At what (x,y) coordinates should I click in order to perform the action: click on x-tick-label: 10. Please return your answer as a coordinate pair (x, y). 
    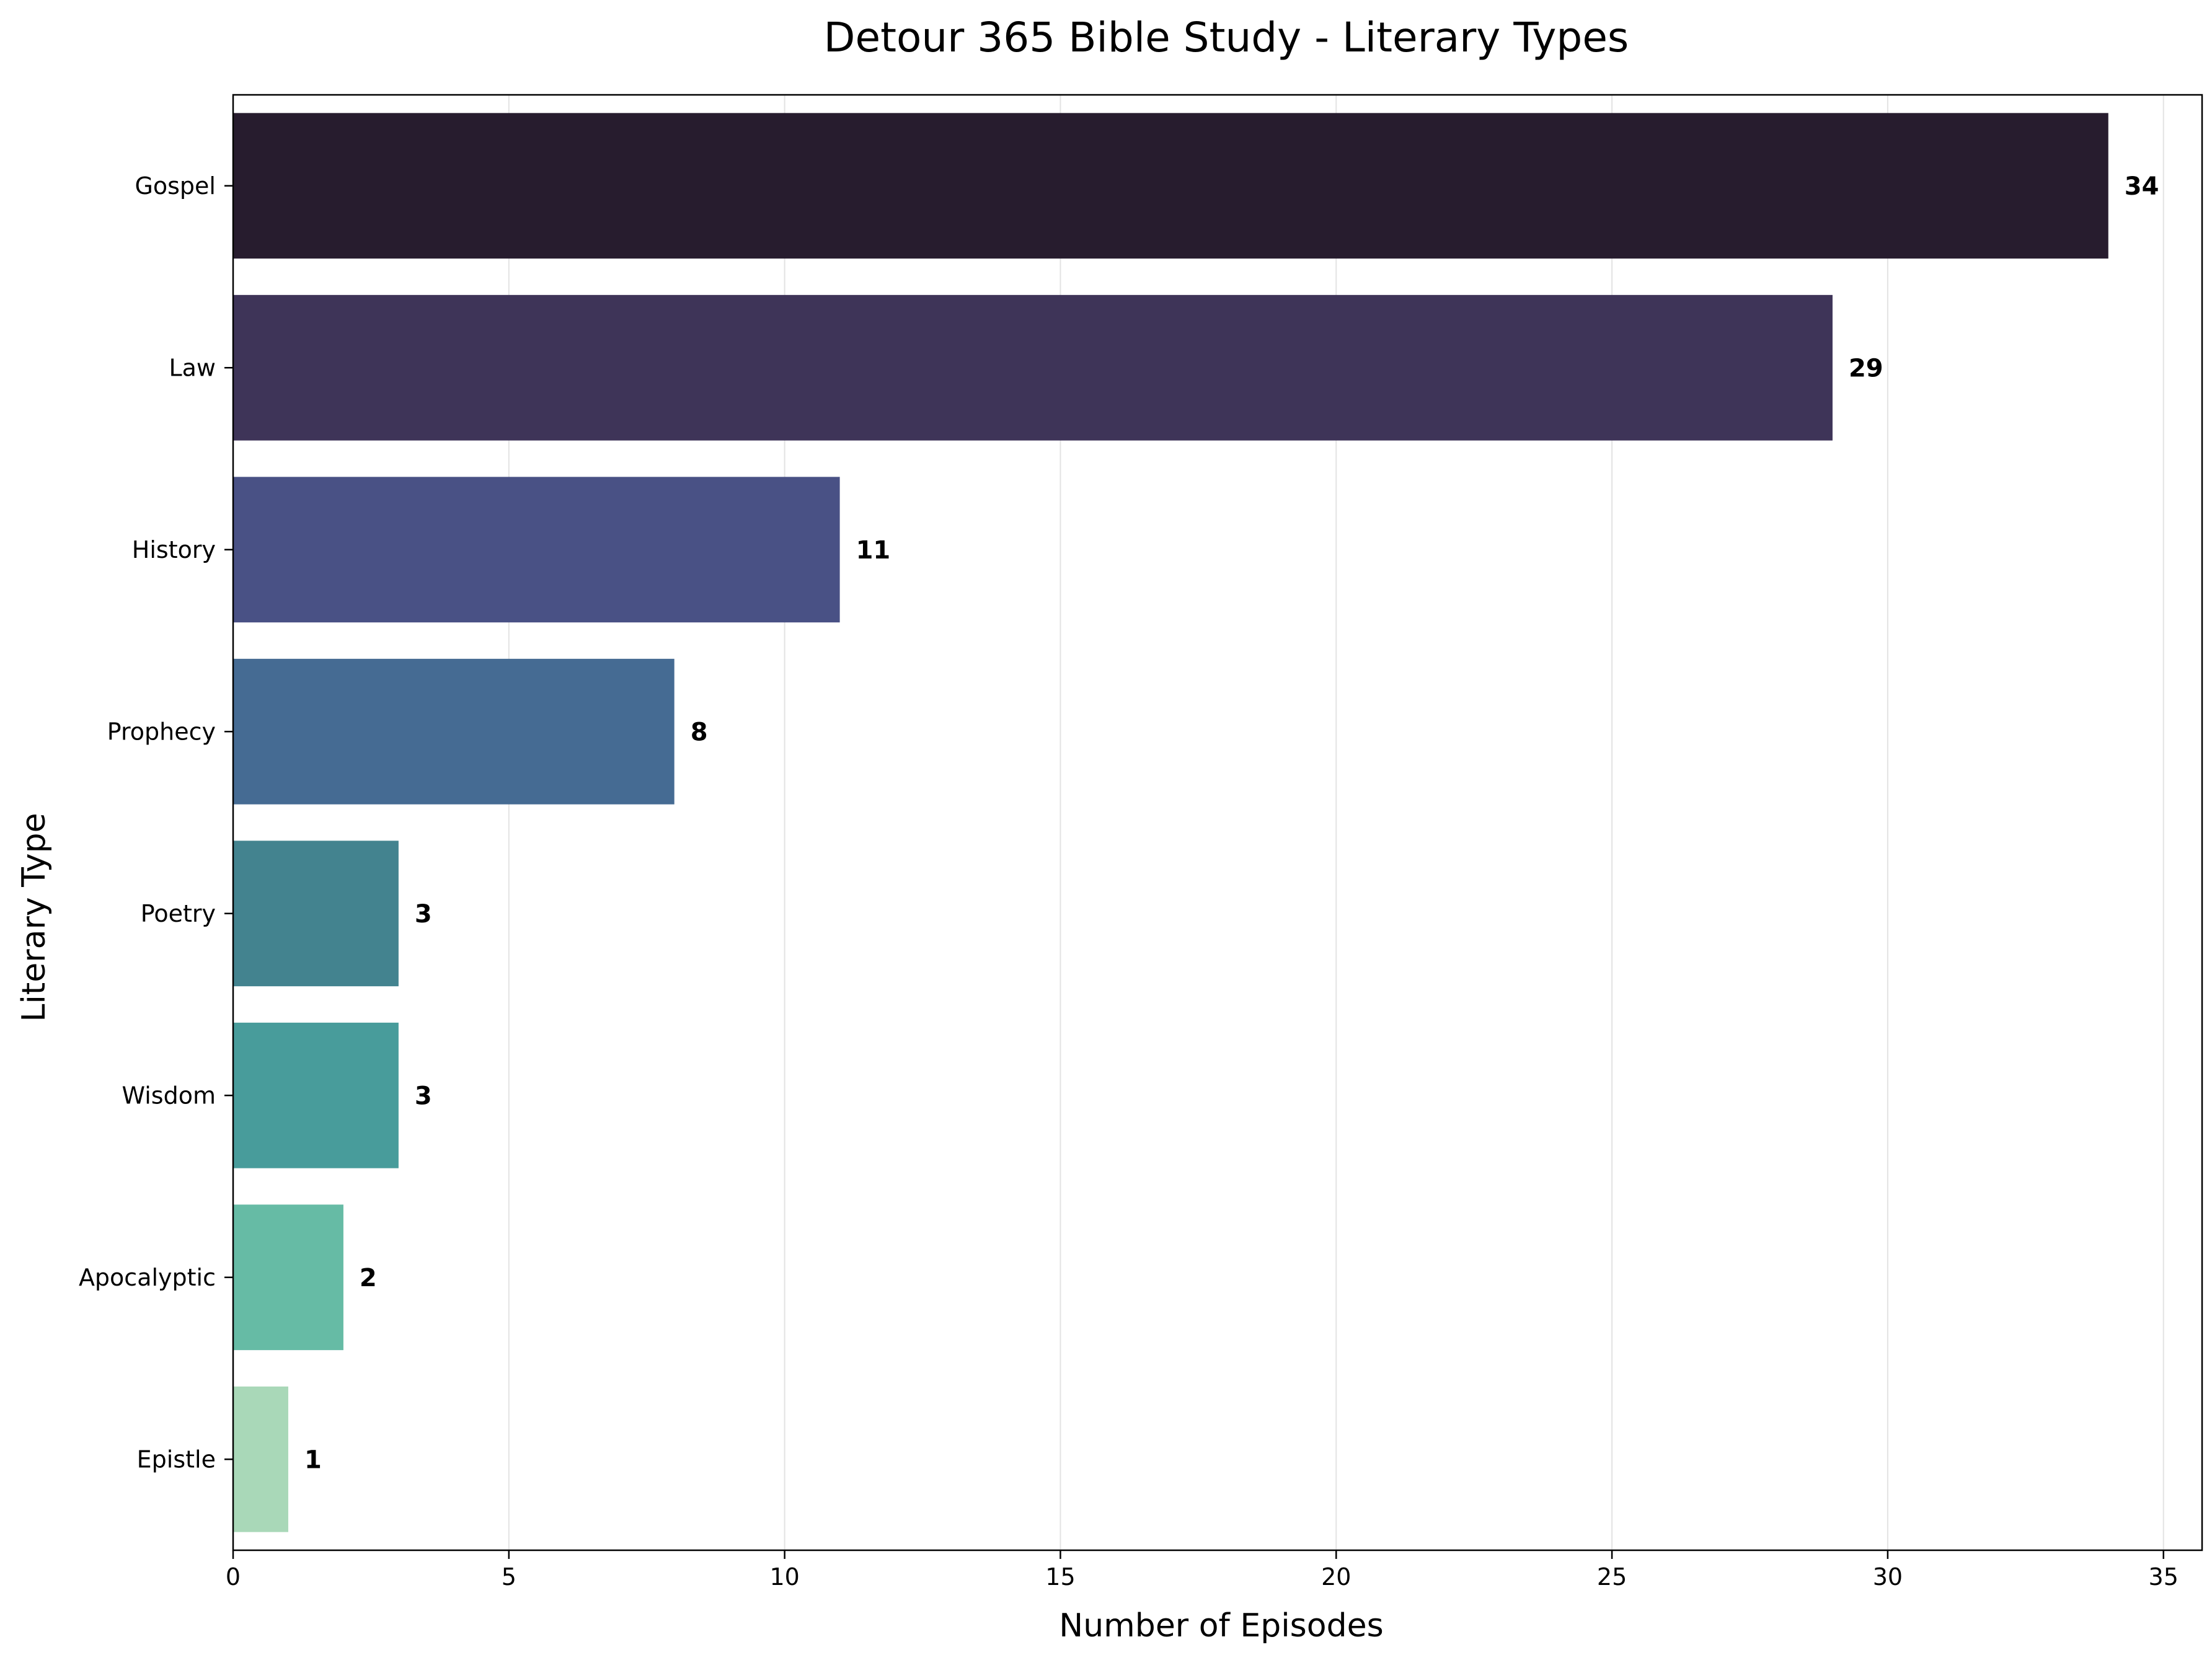
    Looking at the image, I should click on (784, 1577).